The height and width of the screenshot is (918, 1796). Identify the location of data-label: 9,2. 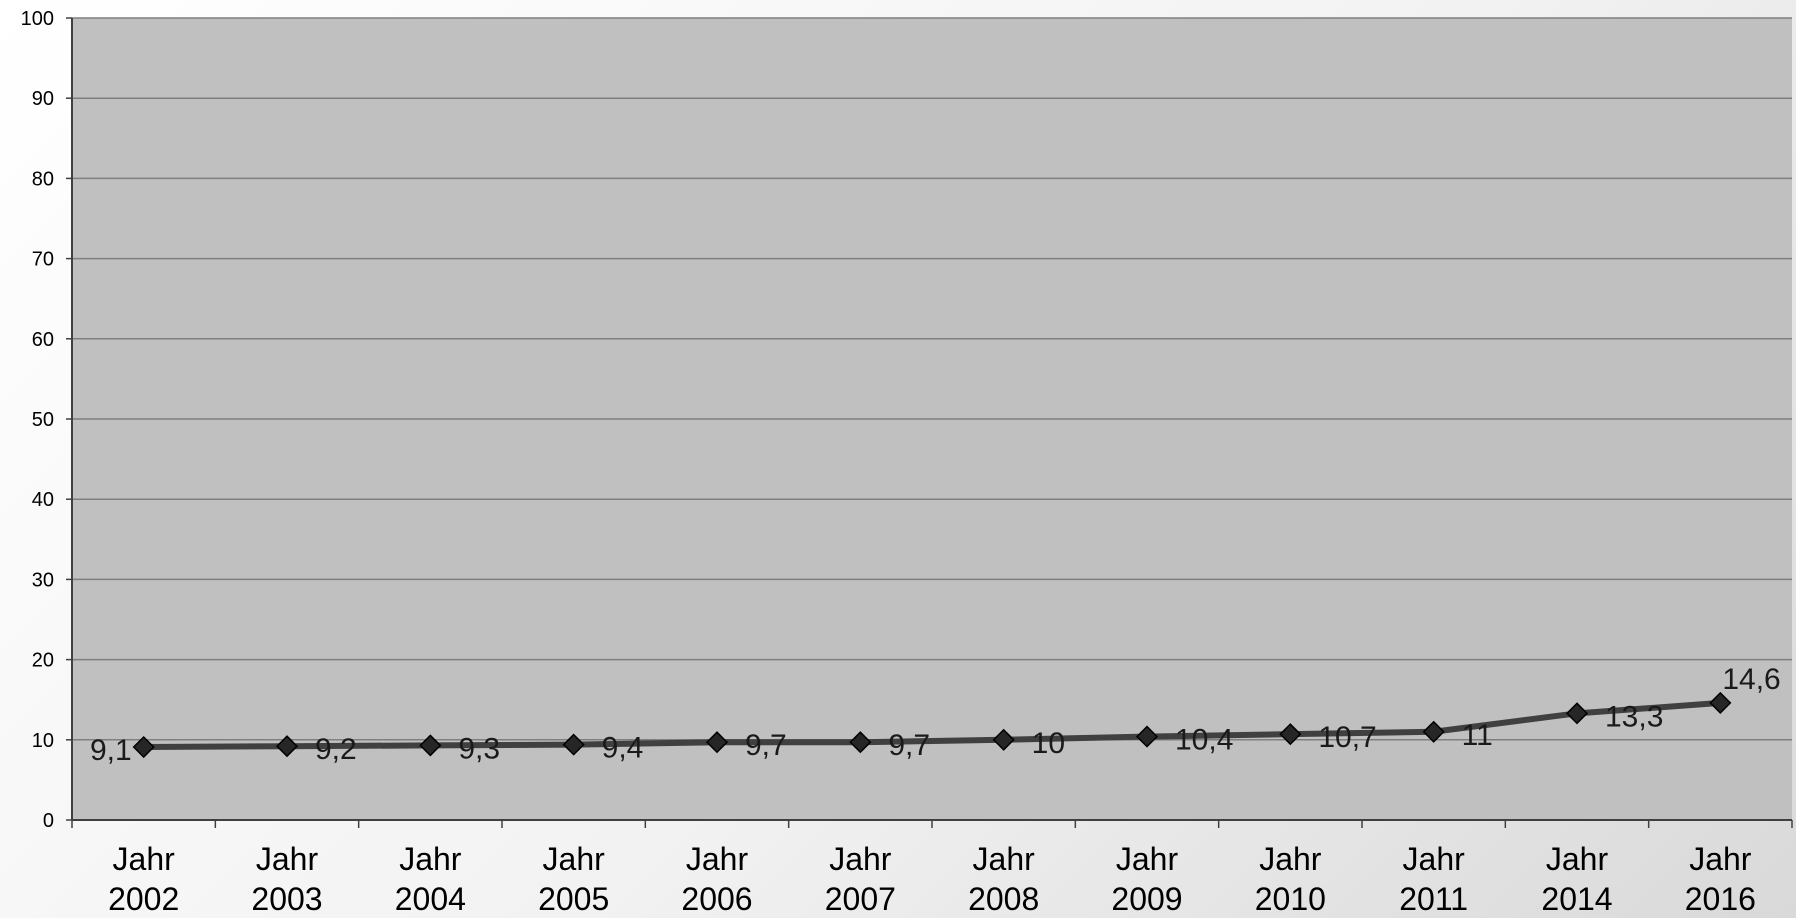
(336, 749).